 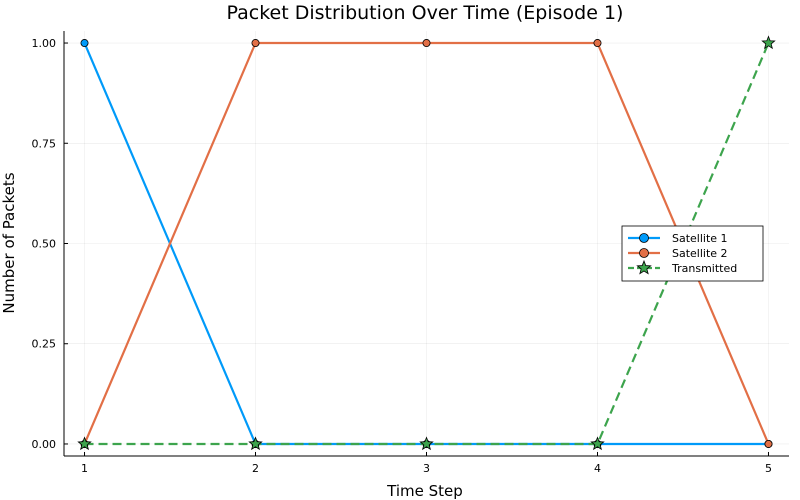 I want to click on x-tick-label: 4, so click(x=597, y=468).